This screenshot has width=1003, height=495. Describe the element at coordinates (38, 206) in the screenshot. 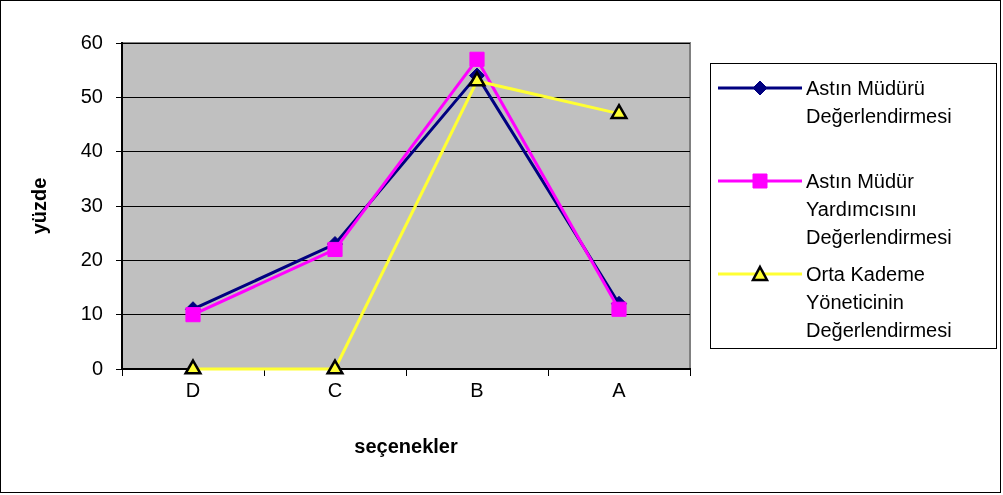

I see `y-axis-title: yüzde` at that location.